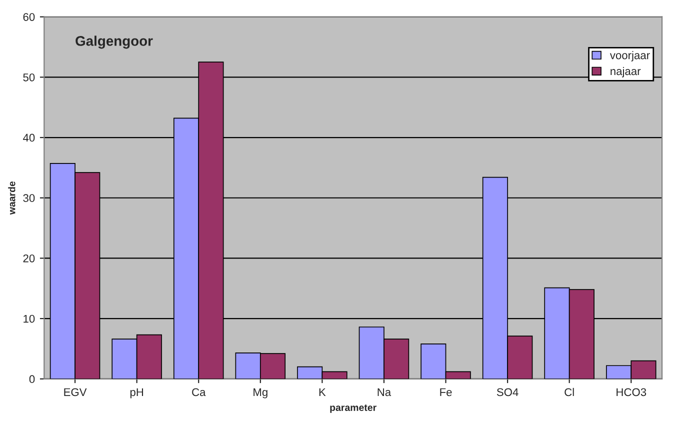 This screenshot has width=679, height=421. Describe the element at coordinates (114, 42) in the screenshot. I see `text: Galgengoor` at that location.